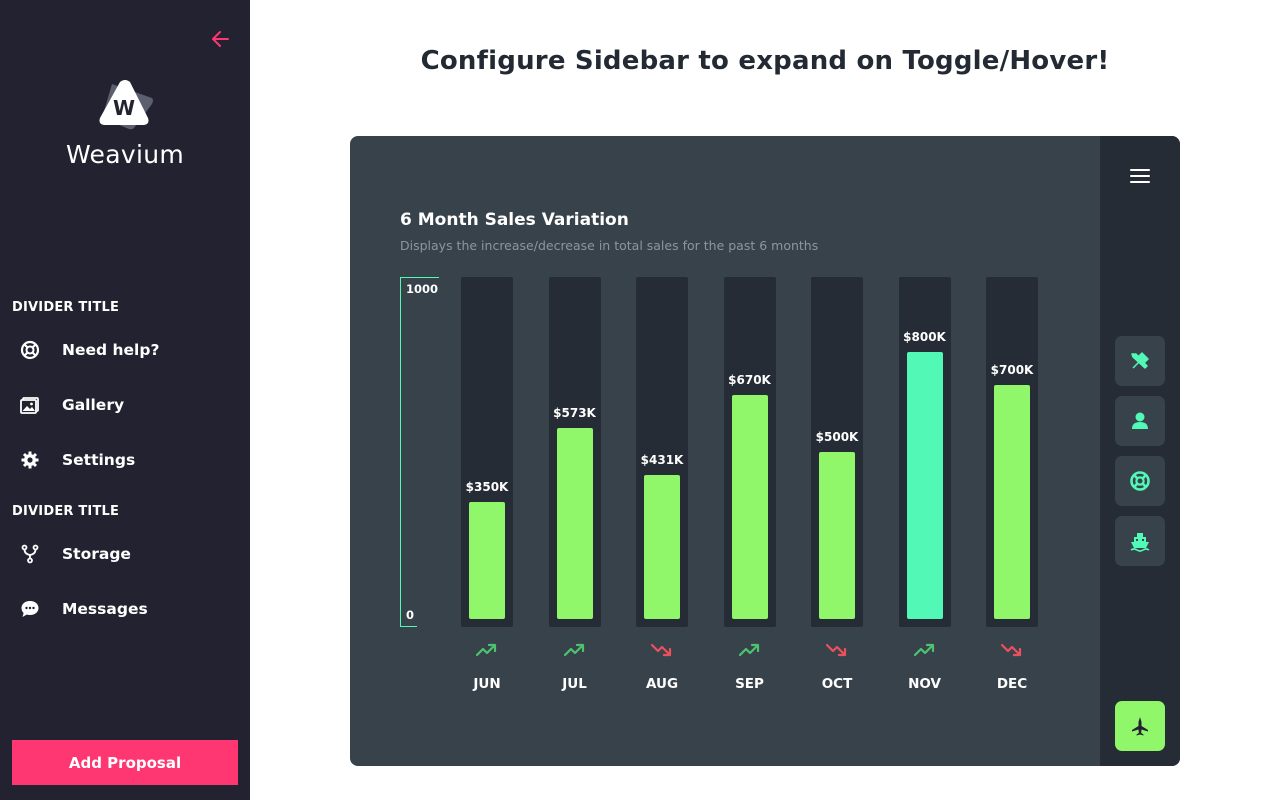 This screenshot has height=800, width=1280. I want to click on nav-item-settings: Settings, so click(125, 460).